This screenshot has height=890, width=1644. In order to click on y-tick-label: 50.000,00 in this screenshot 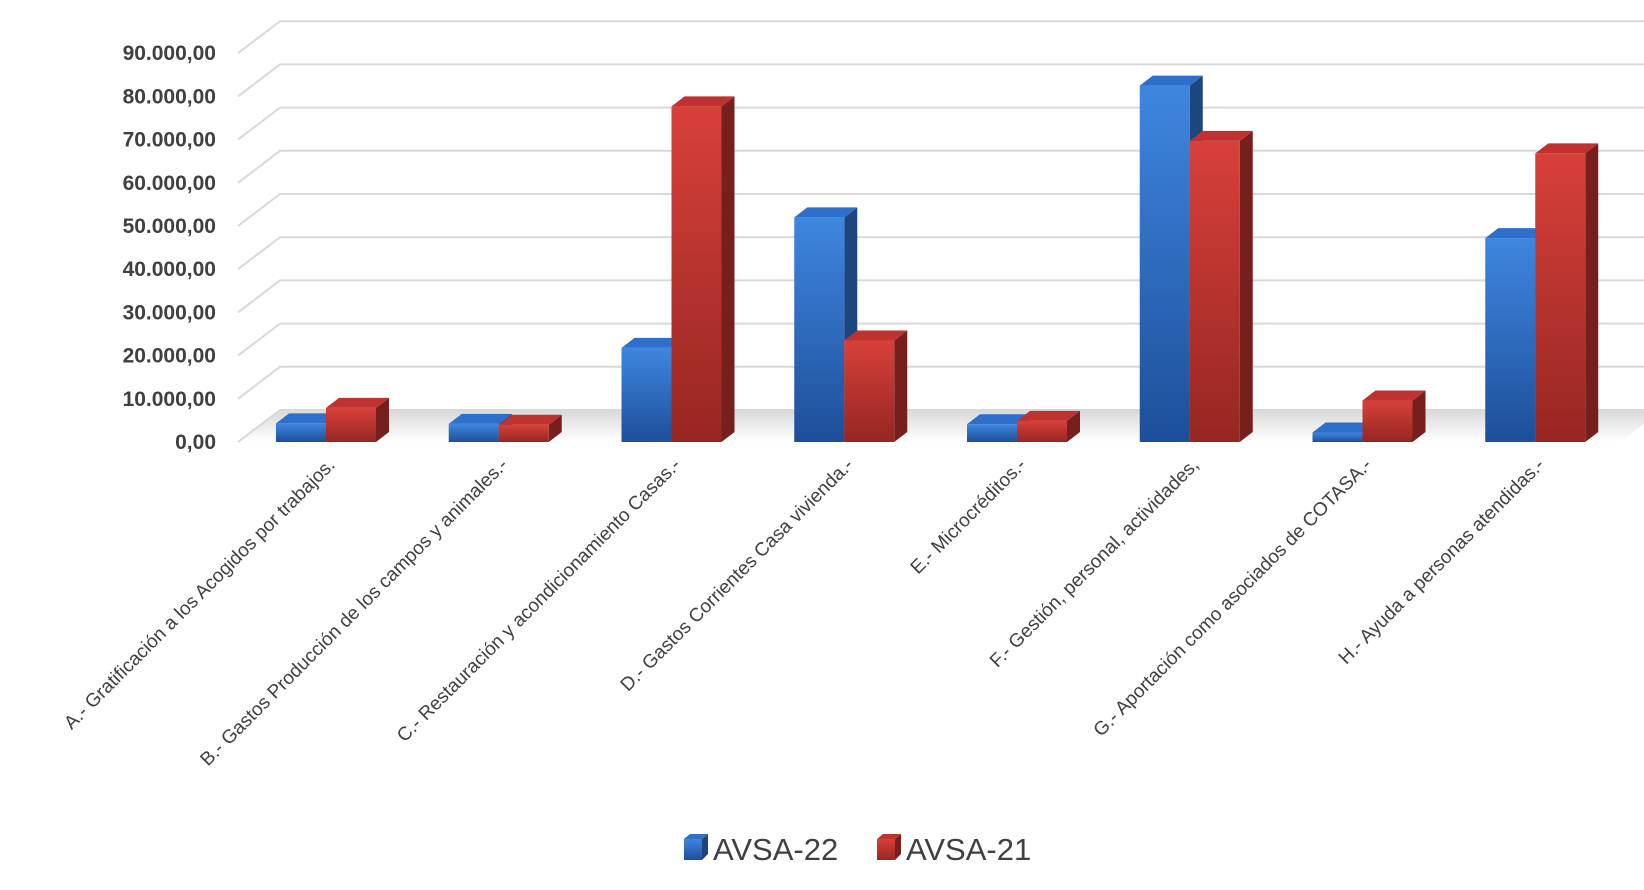, I will do `click(169, 226)`.